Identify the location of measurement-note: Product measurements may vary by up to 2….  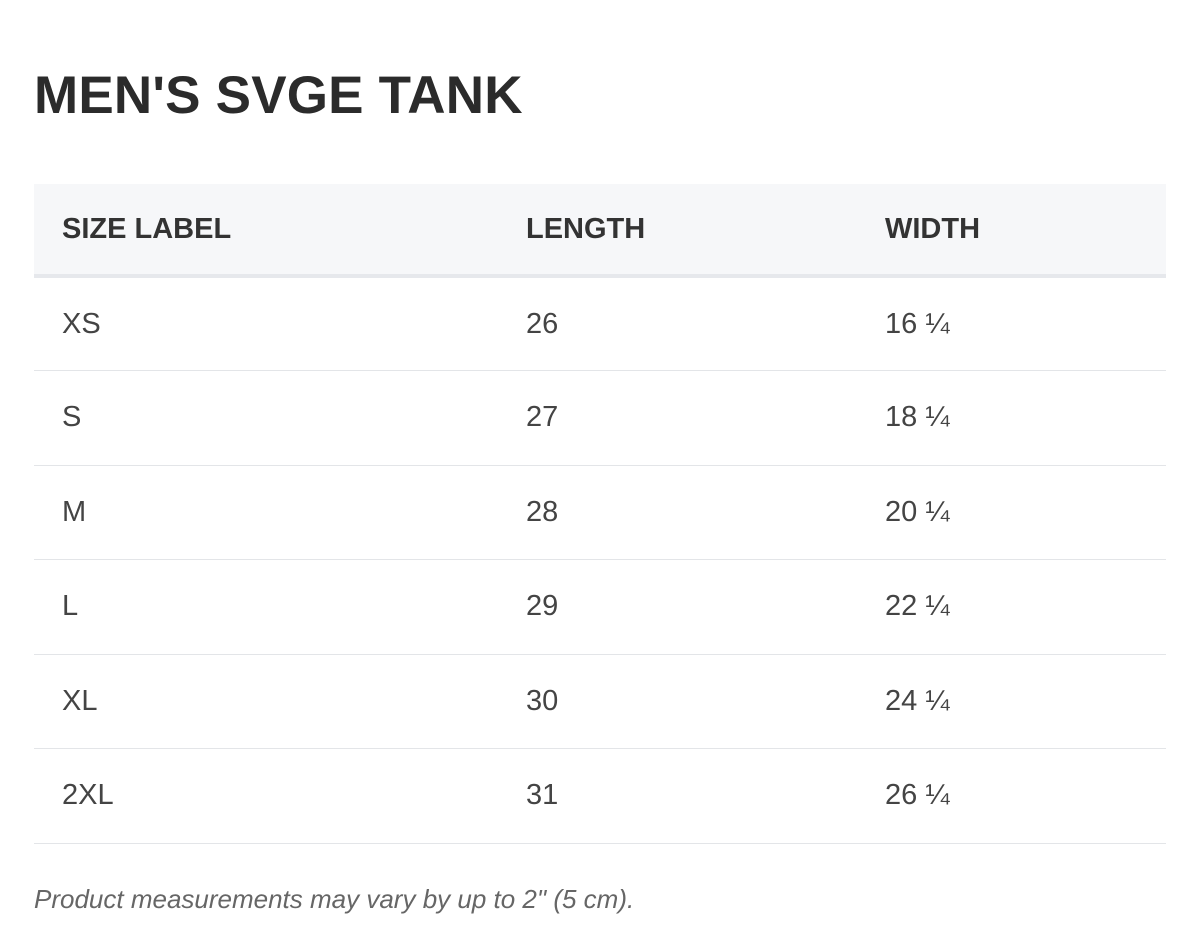
(334, 899).